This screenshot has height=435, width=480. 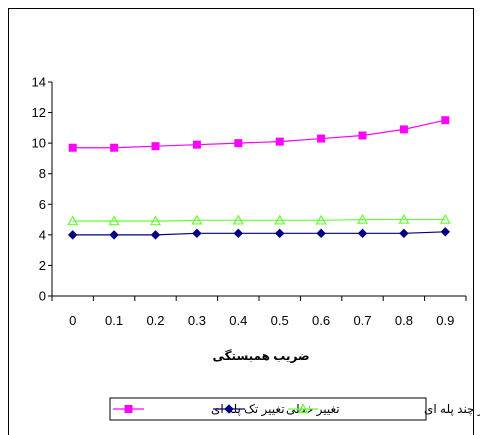 What do you see at coordinates (72, 320) in the screenshot?
I see `x-tick-label: 0` at bounding box center [72, 320].